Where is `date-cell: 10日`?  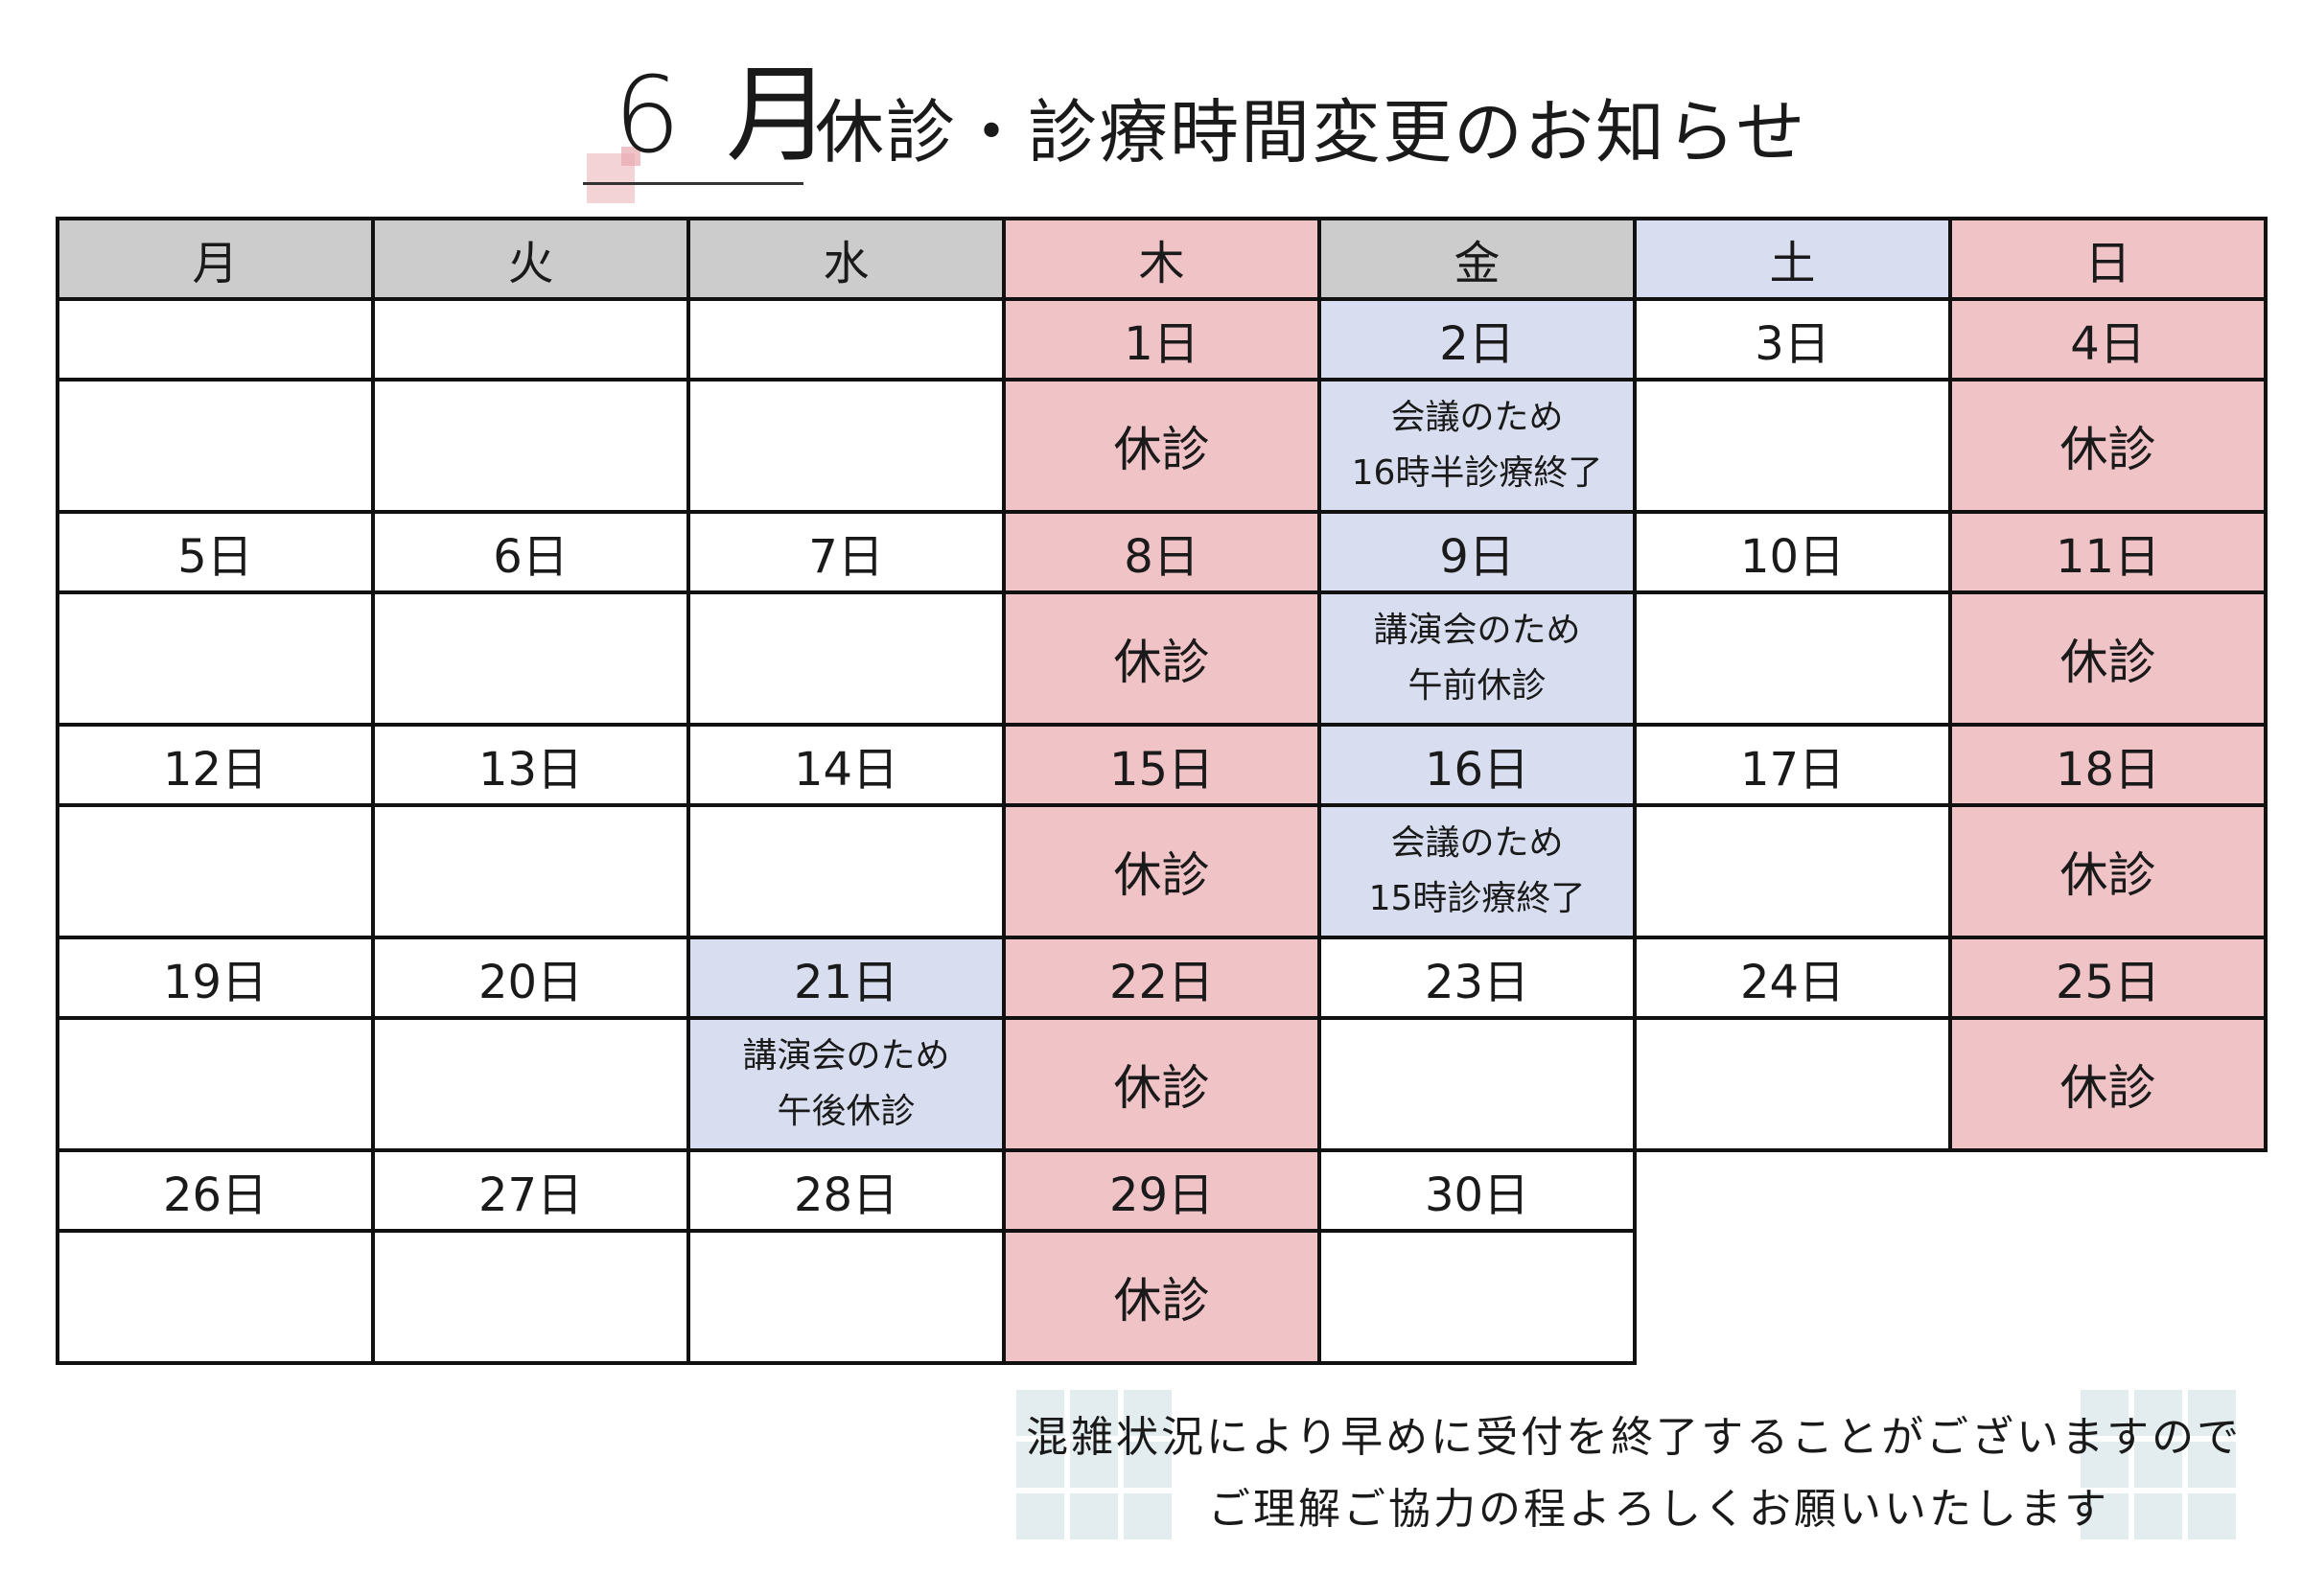
date-cell: 10日 is located at coordinates (1792, 552).